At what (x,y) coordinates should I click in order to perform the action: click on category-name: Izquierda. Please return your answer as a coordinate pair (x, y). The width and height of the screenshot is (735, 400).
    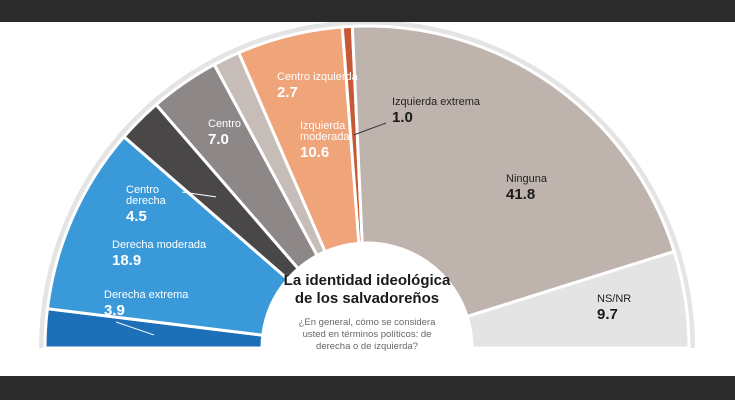
    Looking at the image, I should click on (323, 126).